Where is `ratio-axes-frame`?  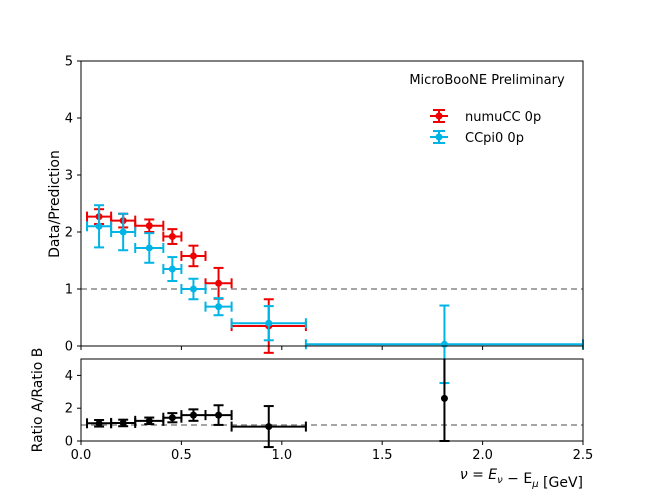 ratio-axes-frame is located at coordinates (332, 400).